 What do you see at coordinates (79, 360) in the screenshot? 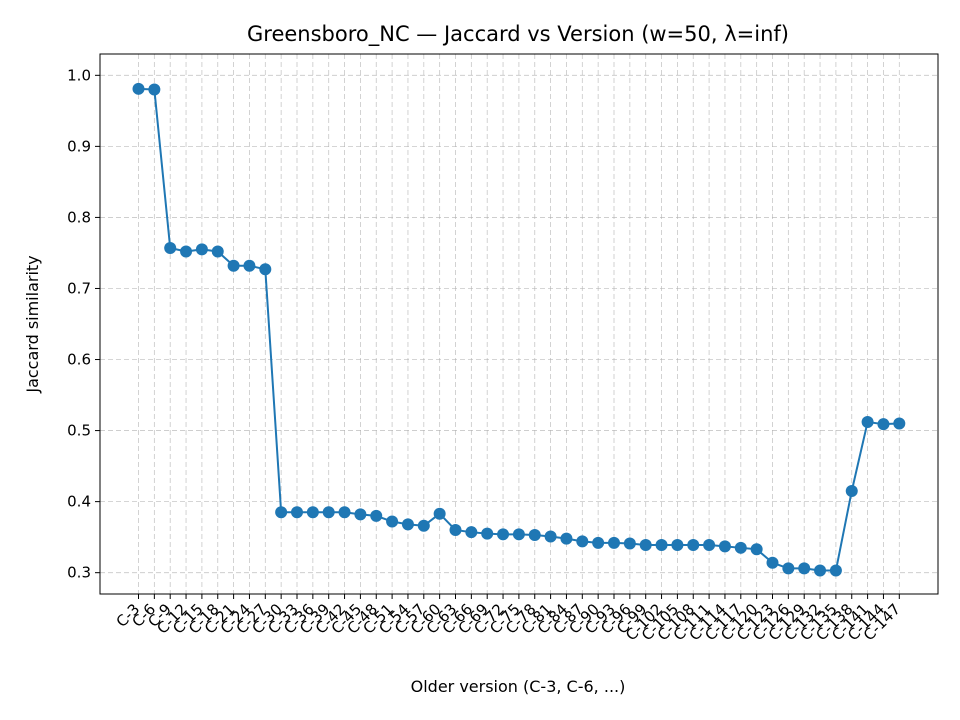
I see `y-tick-label: 0.6` at bounding box center [79, 360].